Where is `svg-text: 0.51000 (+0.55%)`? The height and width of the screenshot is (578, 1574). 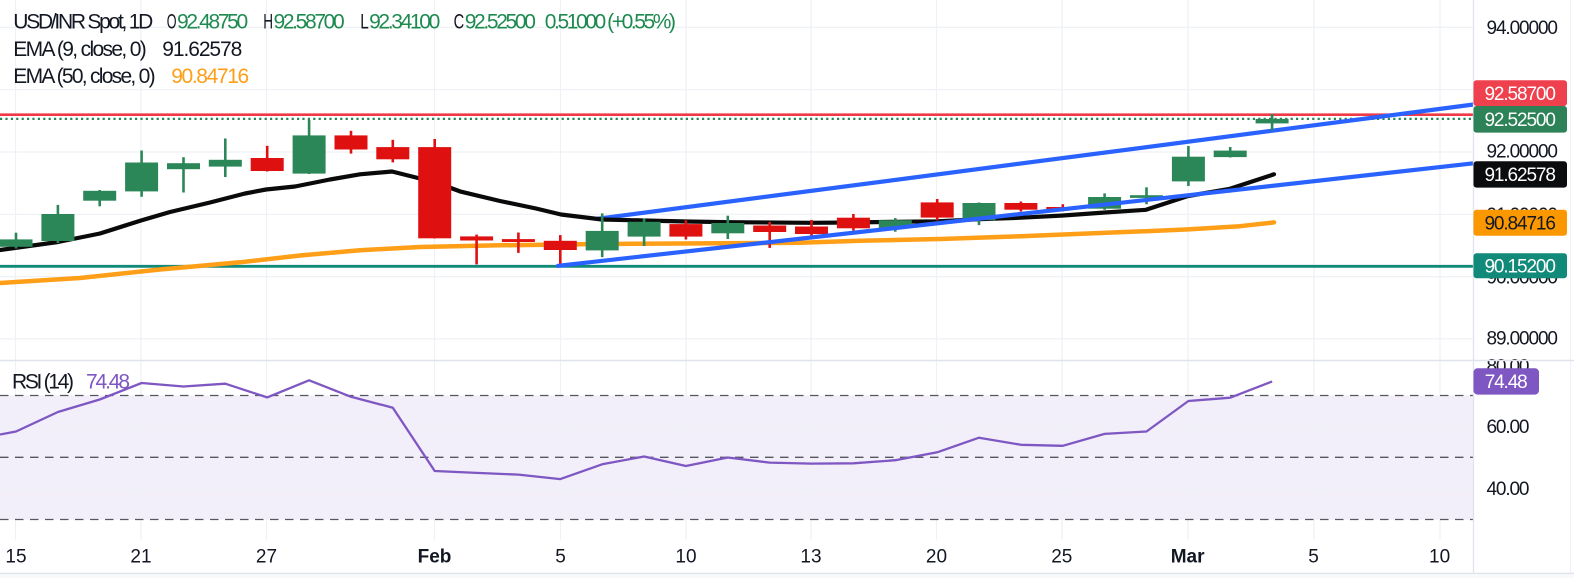
svg-text: 0.51000 (+0.55%) is located at coordinates (610, 21).